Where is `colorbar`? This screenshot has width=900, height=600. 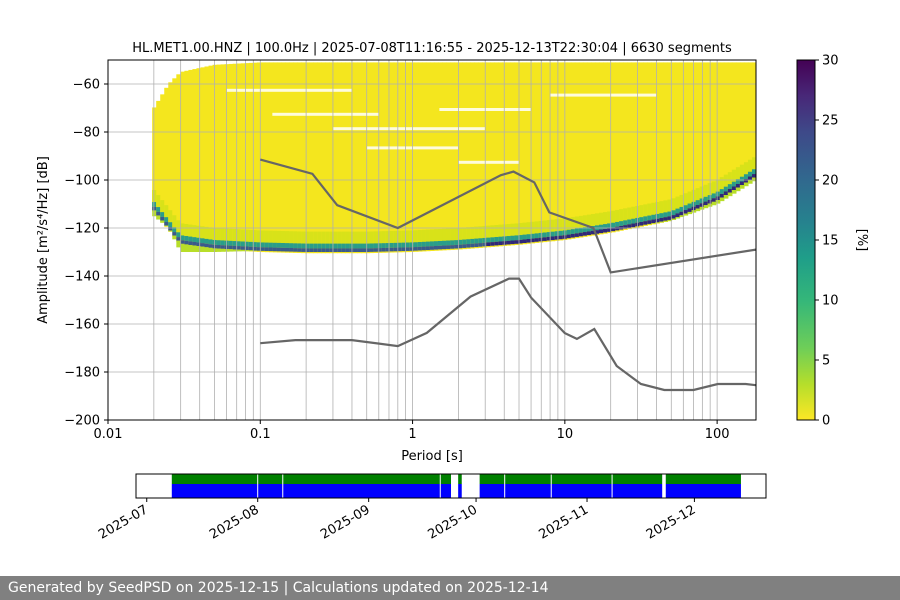
colorbar is located at coordinates (806, 240).